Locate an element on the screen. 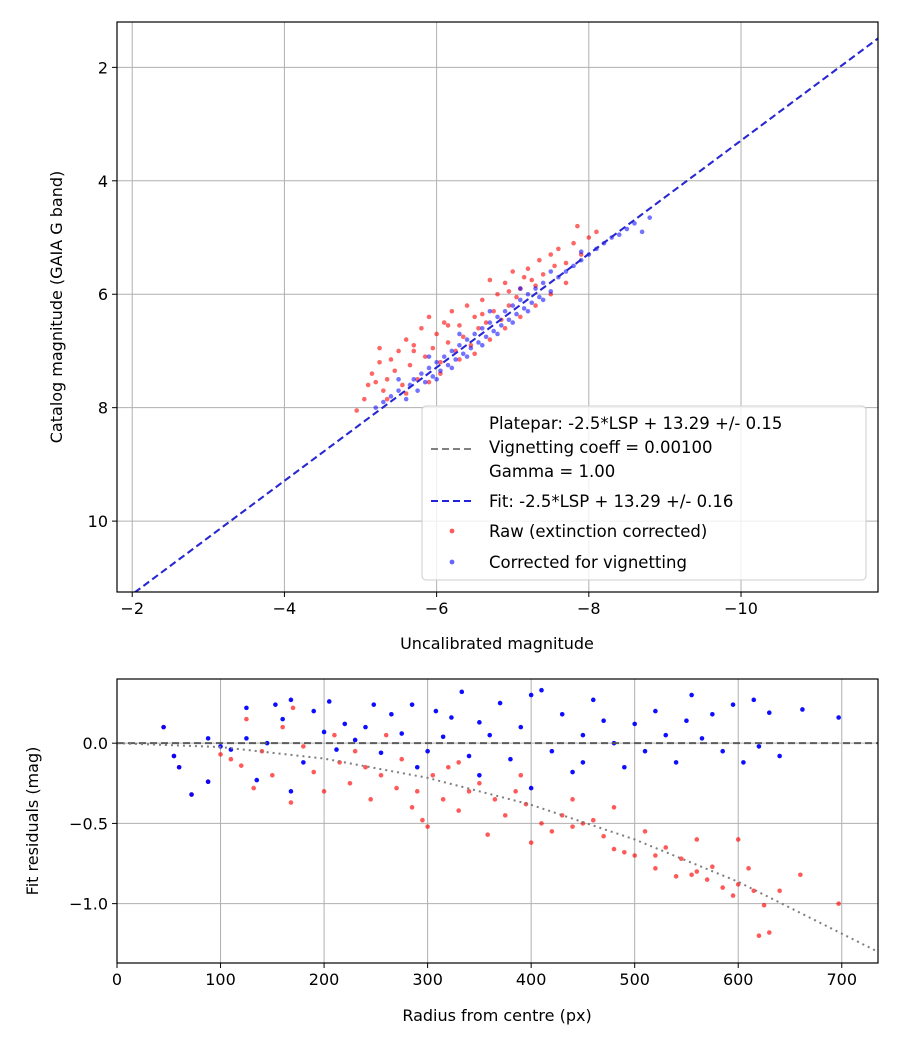  y-tick-label: 10 is located at coordinates (98, 521).